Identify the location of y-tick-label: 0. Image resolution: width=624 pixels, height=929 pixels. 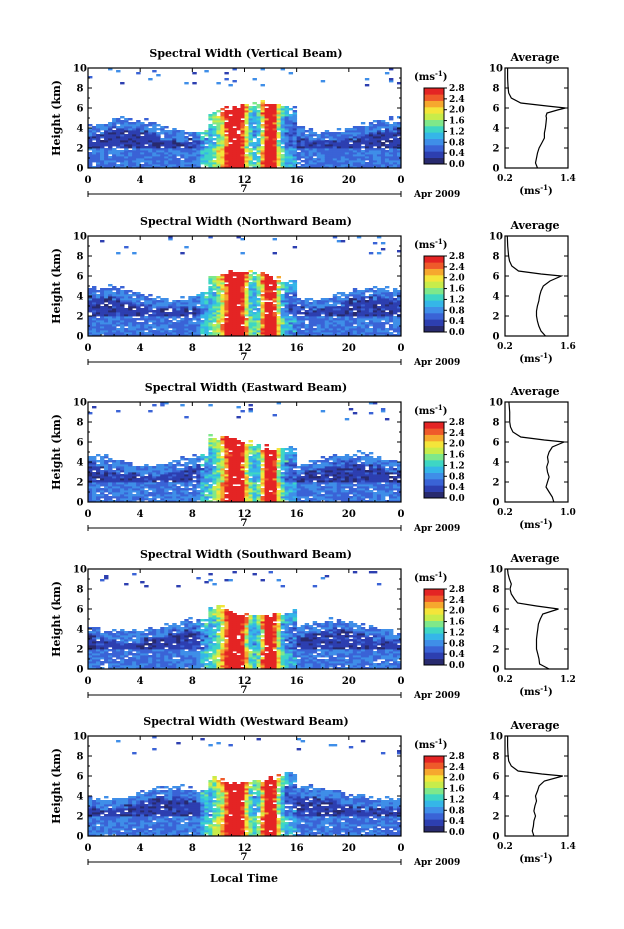
(80, 169).